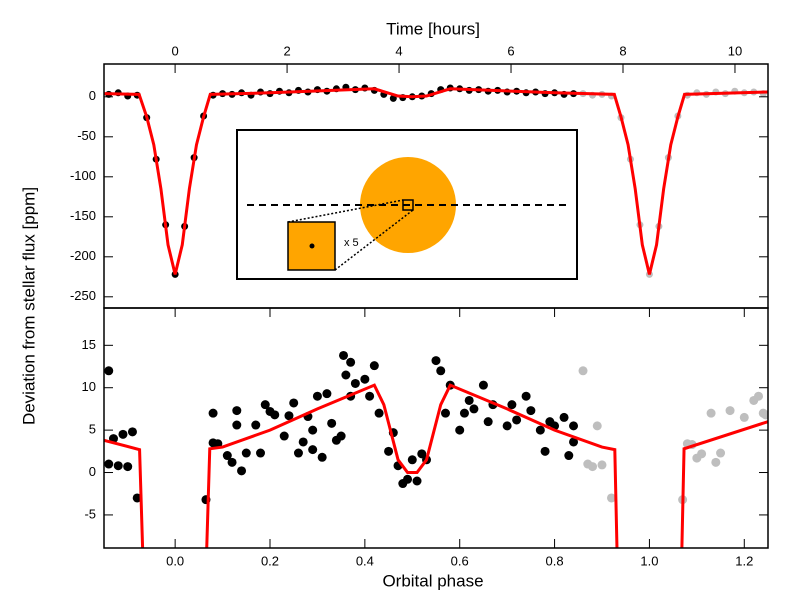 The height and width of the screenshot is (612, 792). Describe the element at coordinates (433, 28) in the screenshot. I see `top-axis-title: Time [hours]` at that location.